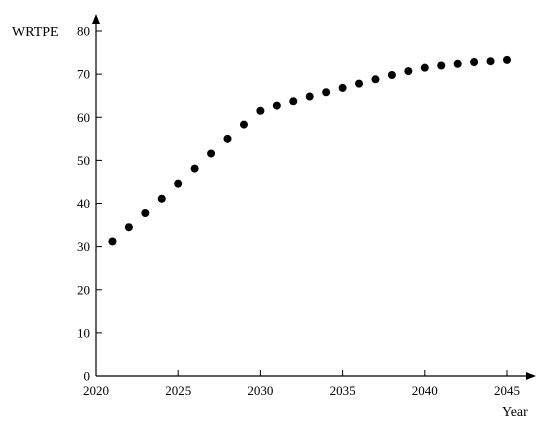 This screenshot has height=429, width=550. What do you see at coordinates (178, 390) in the screenshot?
I see `x-tick-label: 2025` at bounding box center [178, 390].